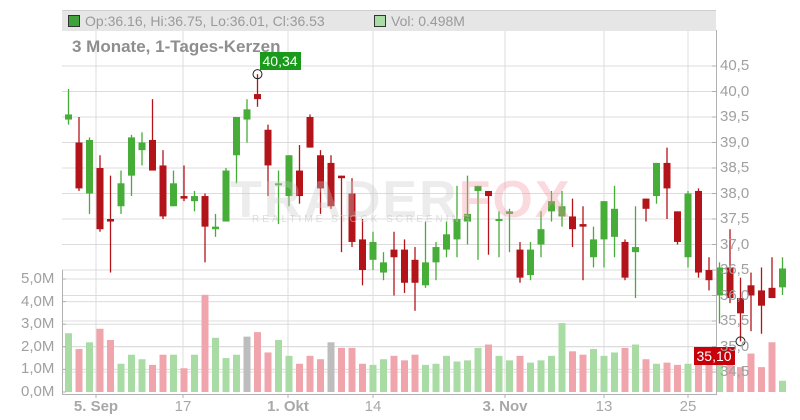 Image resolution: width=800 pixels, height=420 pixels. Describe the element at coordinates (380, 20) in the screenshot. I see `volume-swatch-icon` at that location.